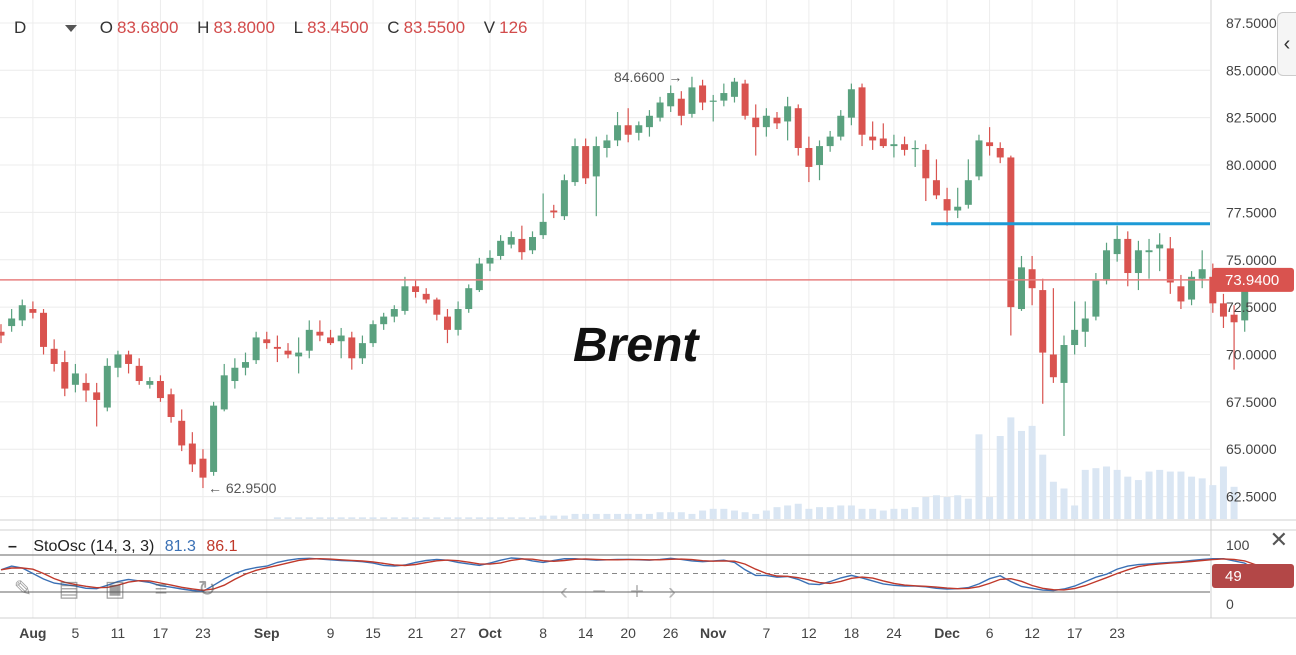 The height and width of the screenshot is (655, 1296). I want to click on high-marker: 84.6600 →, so click(648, 77).